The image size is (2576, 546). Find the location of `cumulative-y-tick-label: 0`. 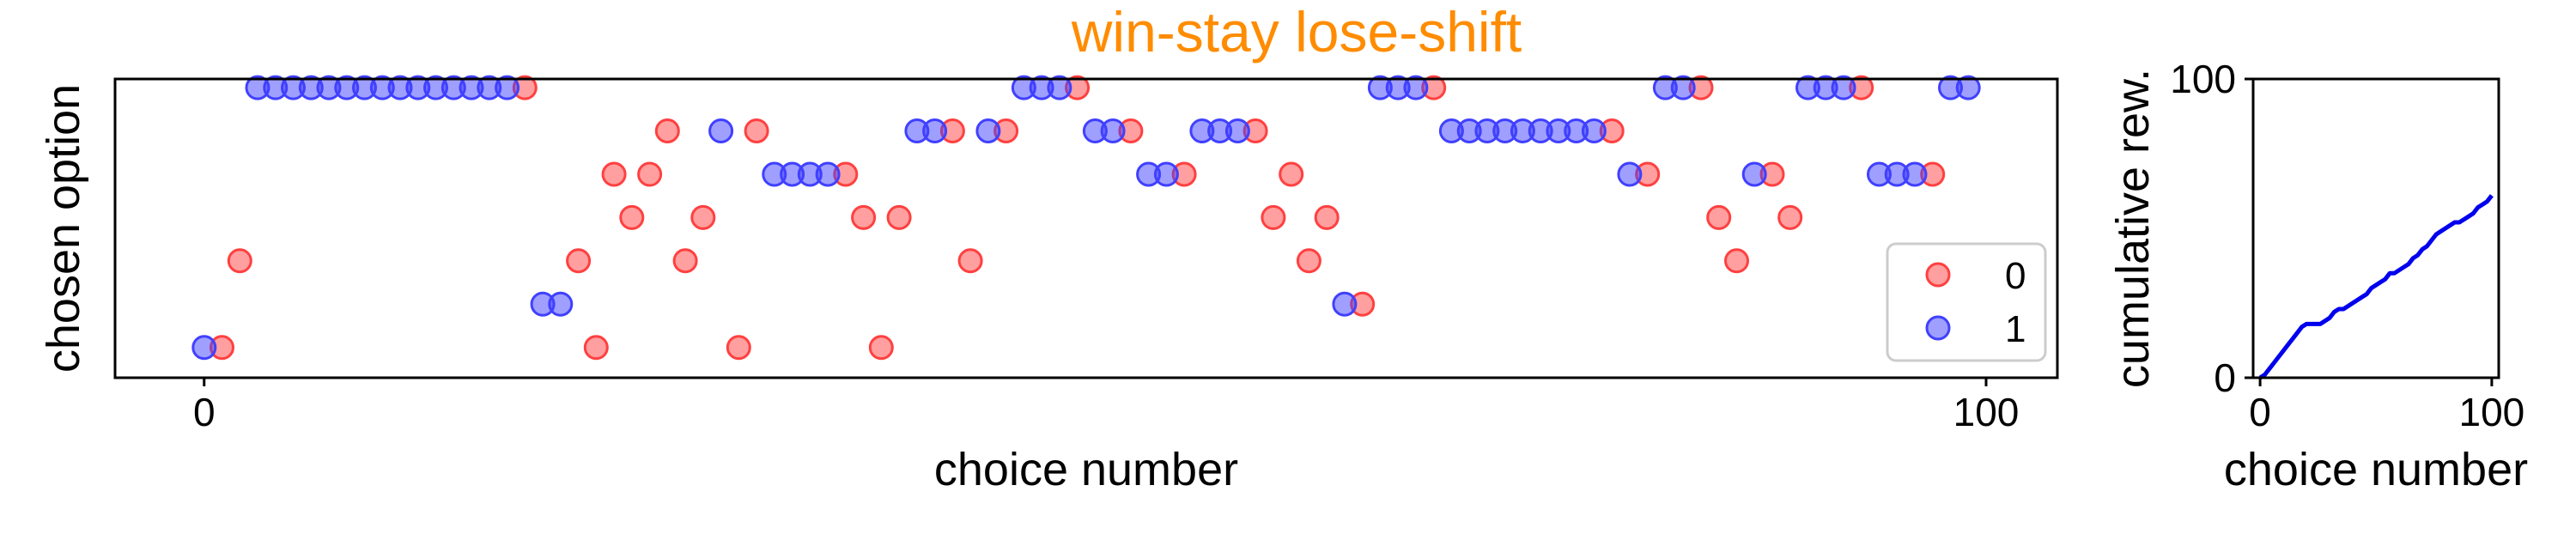

cumulative-y-tick-label: 0 is located at coordinates (2225, 378).